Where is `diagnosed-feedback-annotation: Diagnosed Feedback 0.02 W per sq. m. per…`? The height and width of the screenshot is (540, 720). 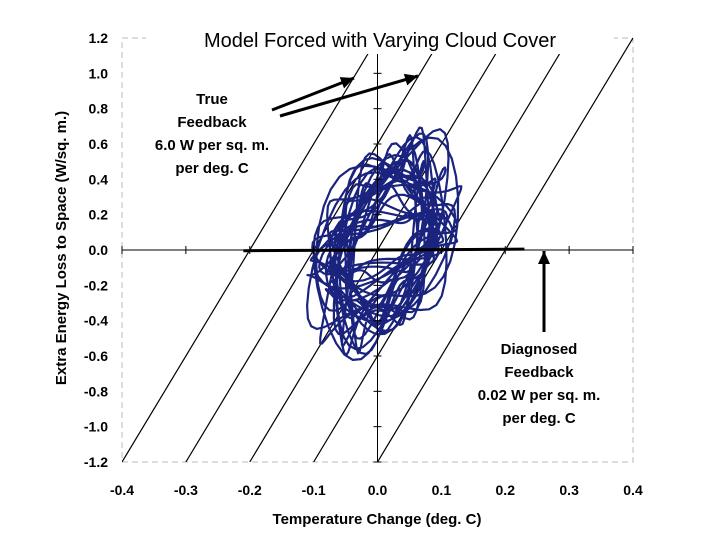
diagnosed-feedback-annotation: Diagnosed Feedback 0.02 W per sq. m. per… is located at coordinates (539, 384).